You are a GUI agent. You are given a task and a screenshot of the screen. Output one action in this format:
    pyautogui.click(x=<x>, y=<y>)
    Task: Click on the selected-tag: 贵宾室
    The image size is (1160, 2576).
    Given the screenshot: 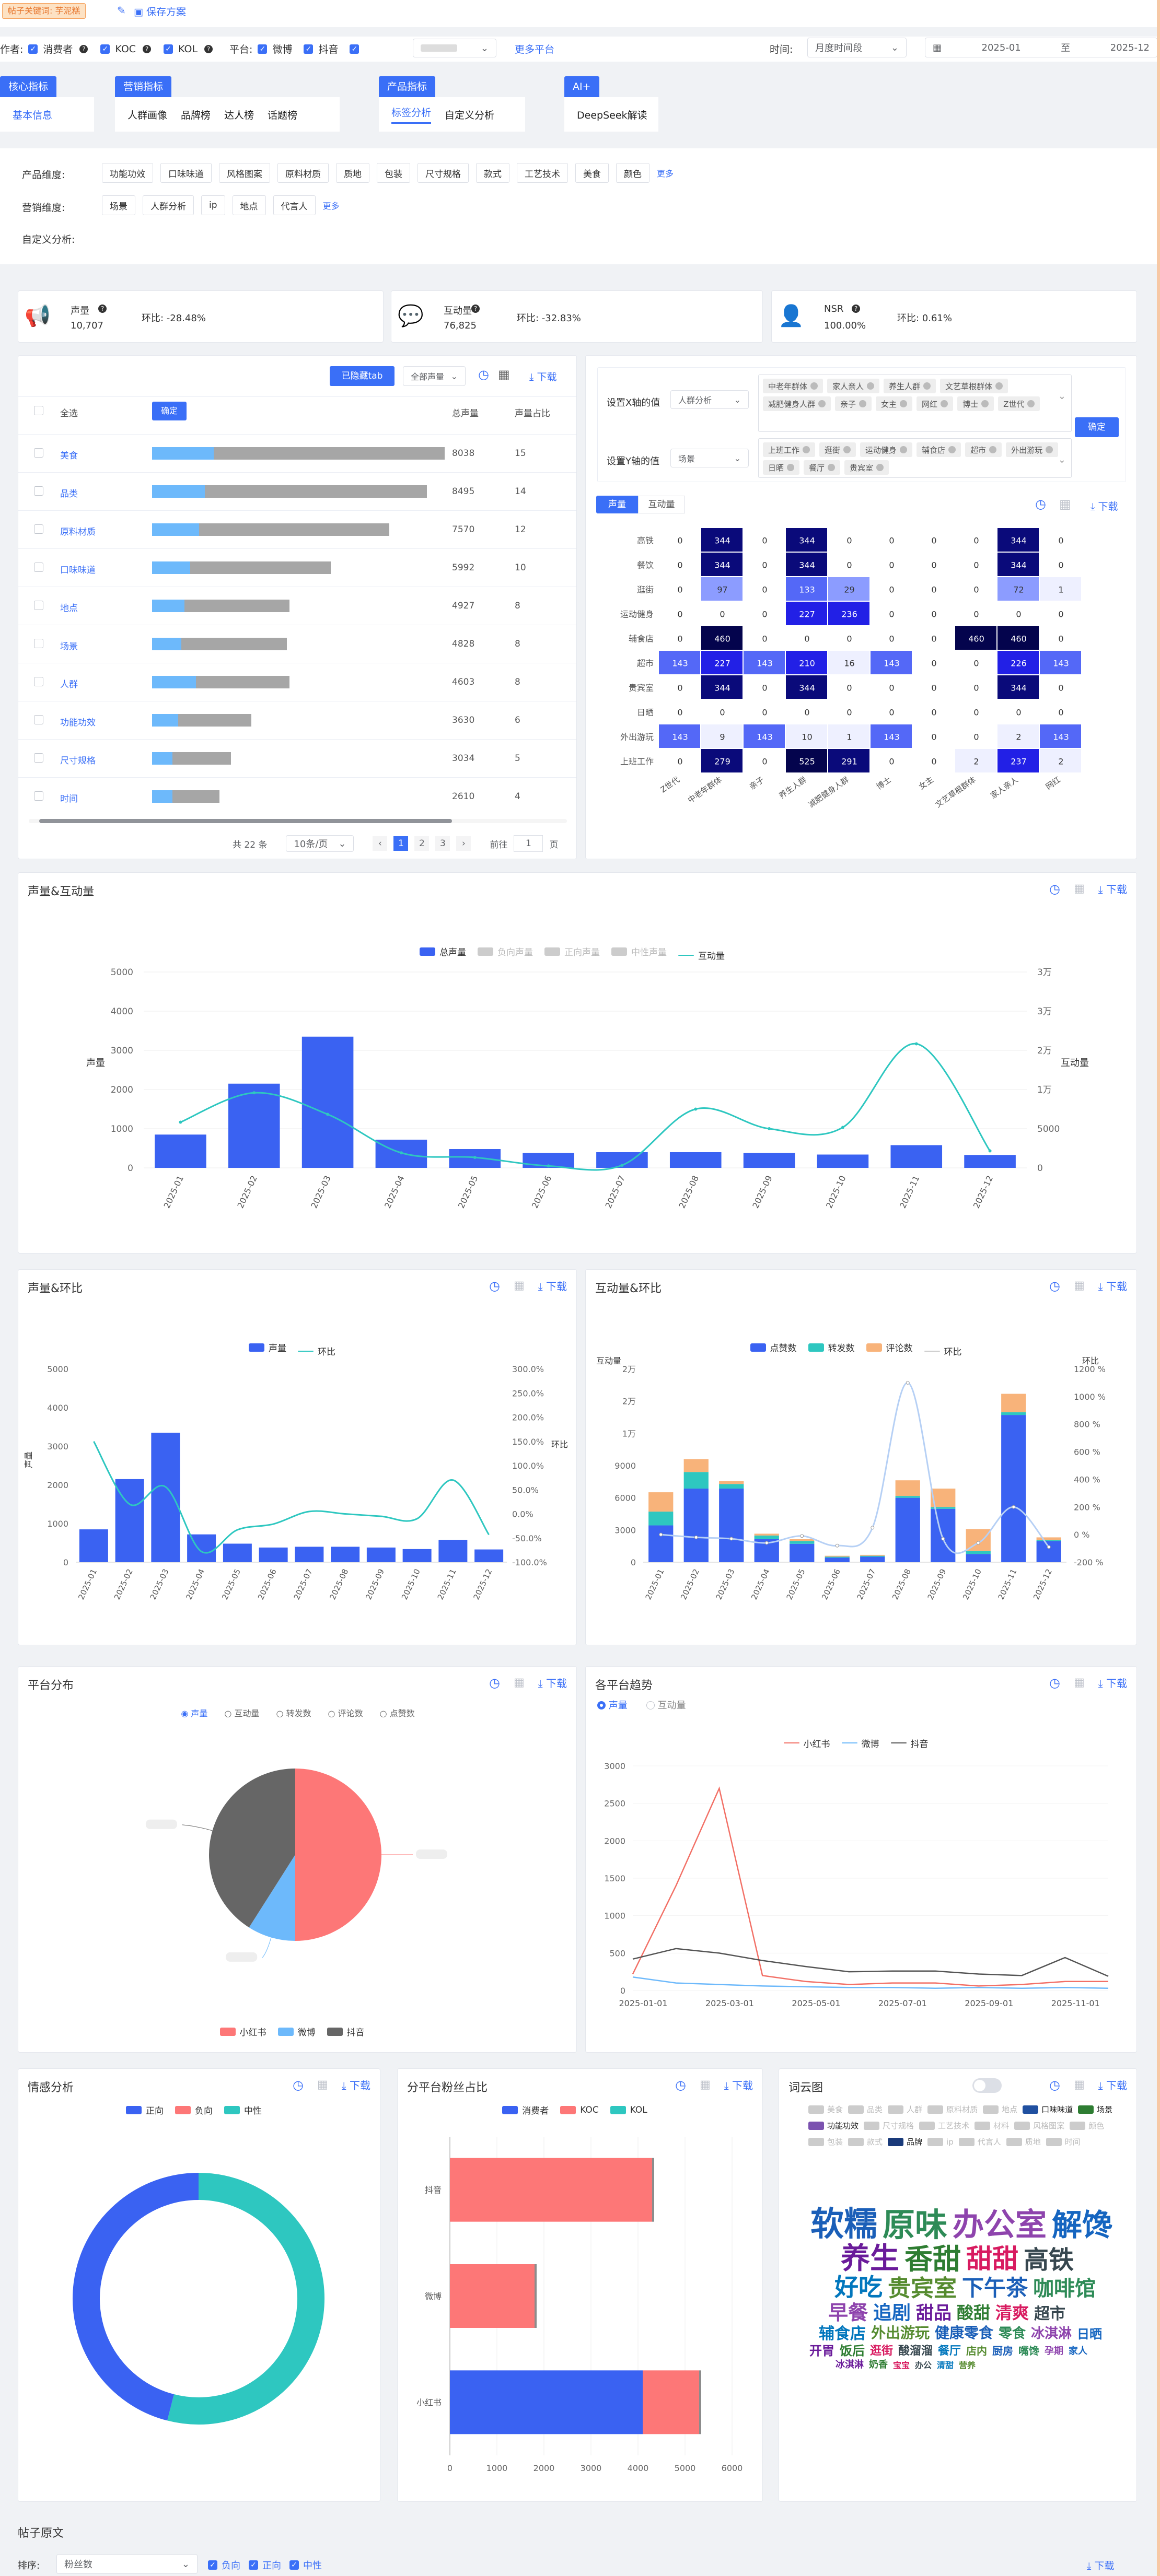 What is the action you would take?
    pyautogui.click(x=866, y=467)
    